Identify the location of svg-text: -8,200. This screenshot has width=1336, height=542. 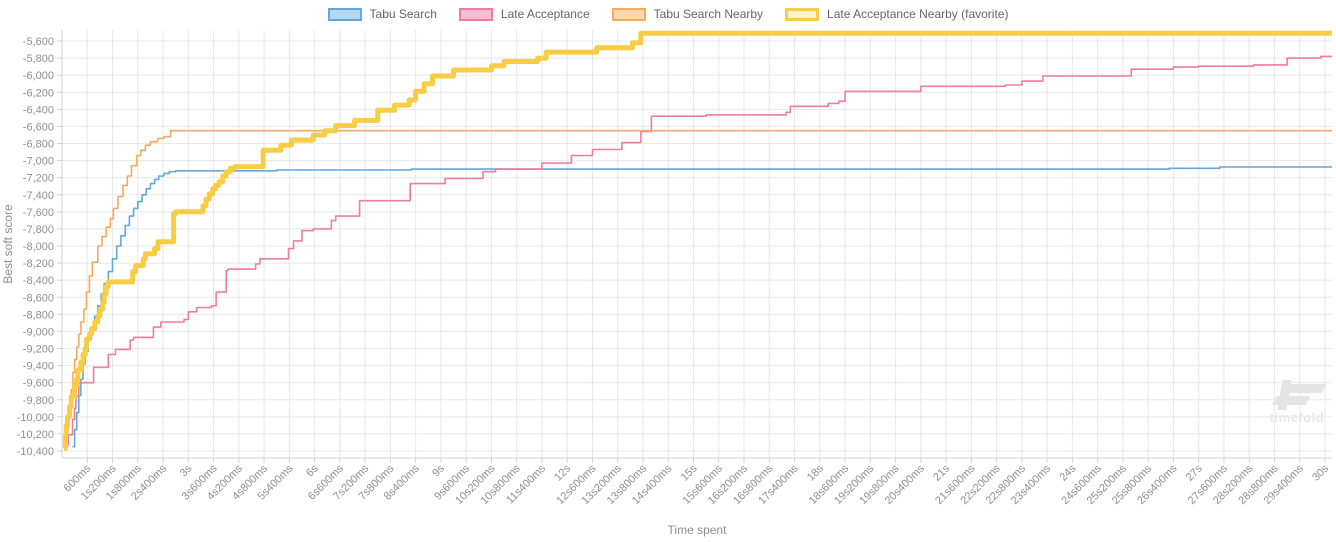
(38, 264).